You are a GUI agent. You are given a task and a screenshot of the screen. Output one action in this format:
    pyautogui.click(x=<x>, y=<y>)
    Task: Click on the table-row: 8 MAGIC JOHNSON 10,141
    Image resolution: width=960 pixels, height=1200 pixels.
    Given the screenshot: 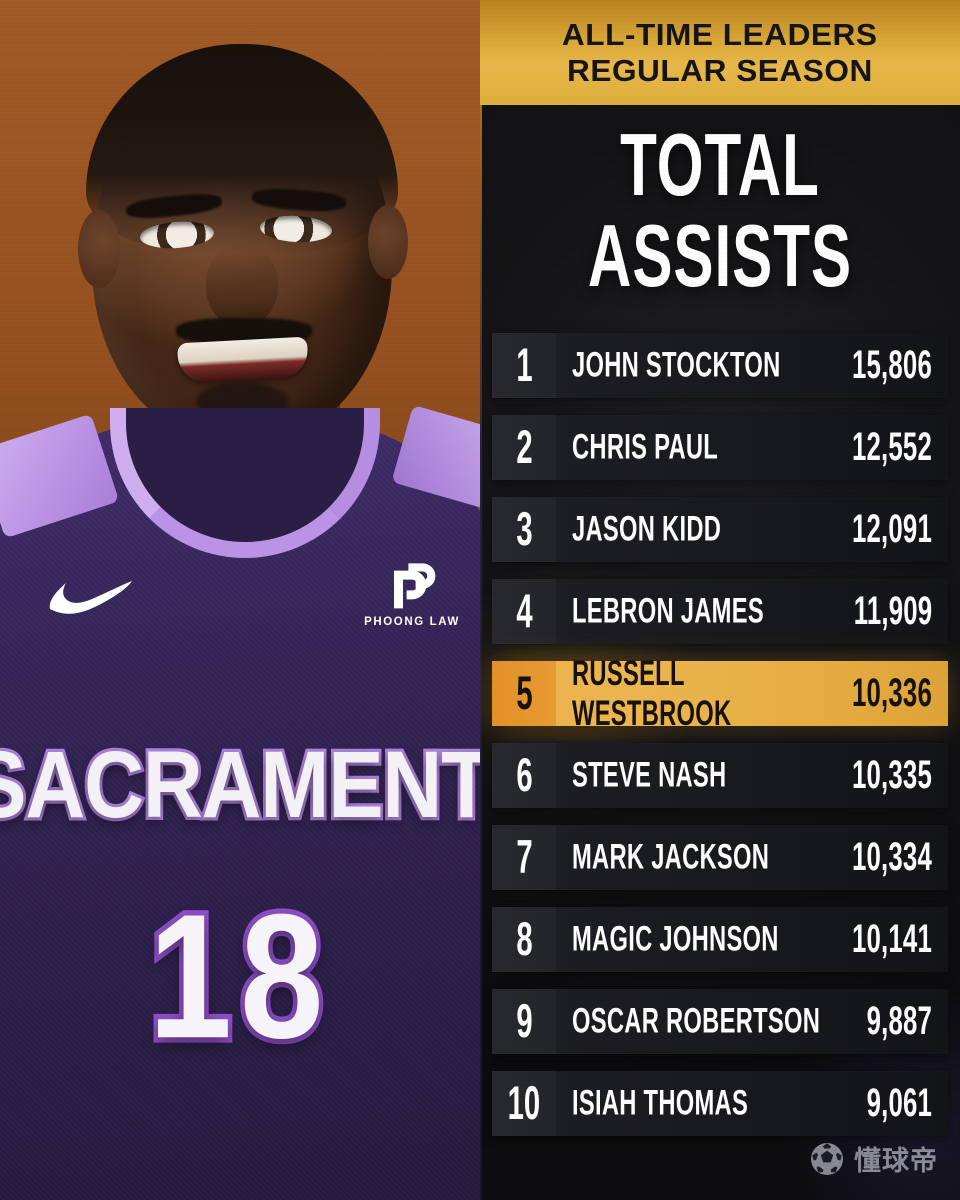 What is the action you would take?
    pyautogui.click(x=720, y=939)
    